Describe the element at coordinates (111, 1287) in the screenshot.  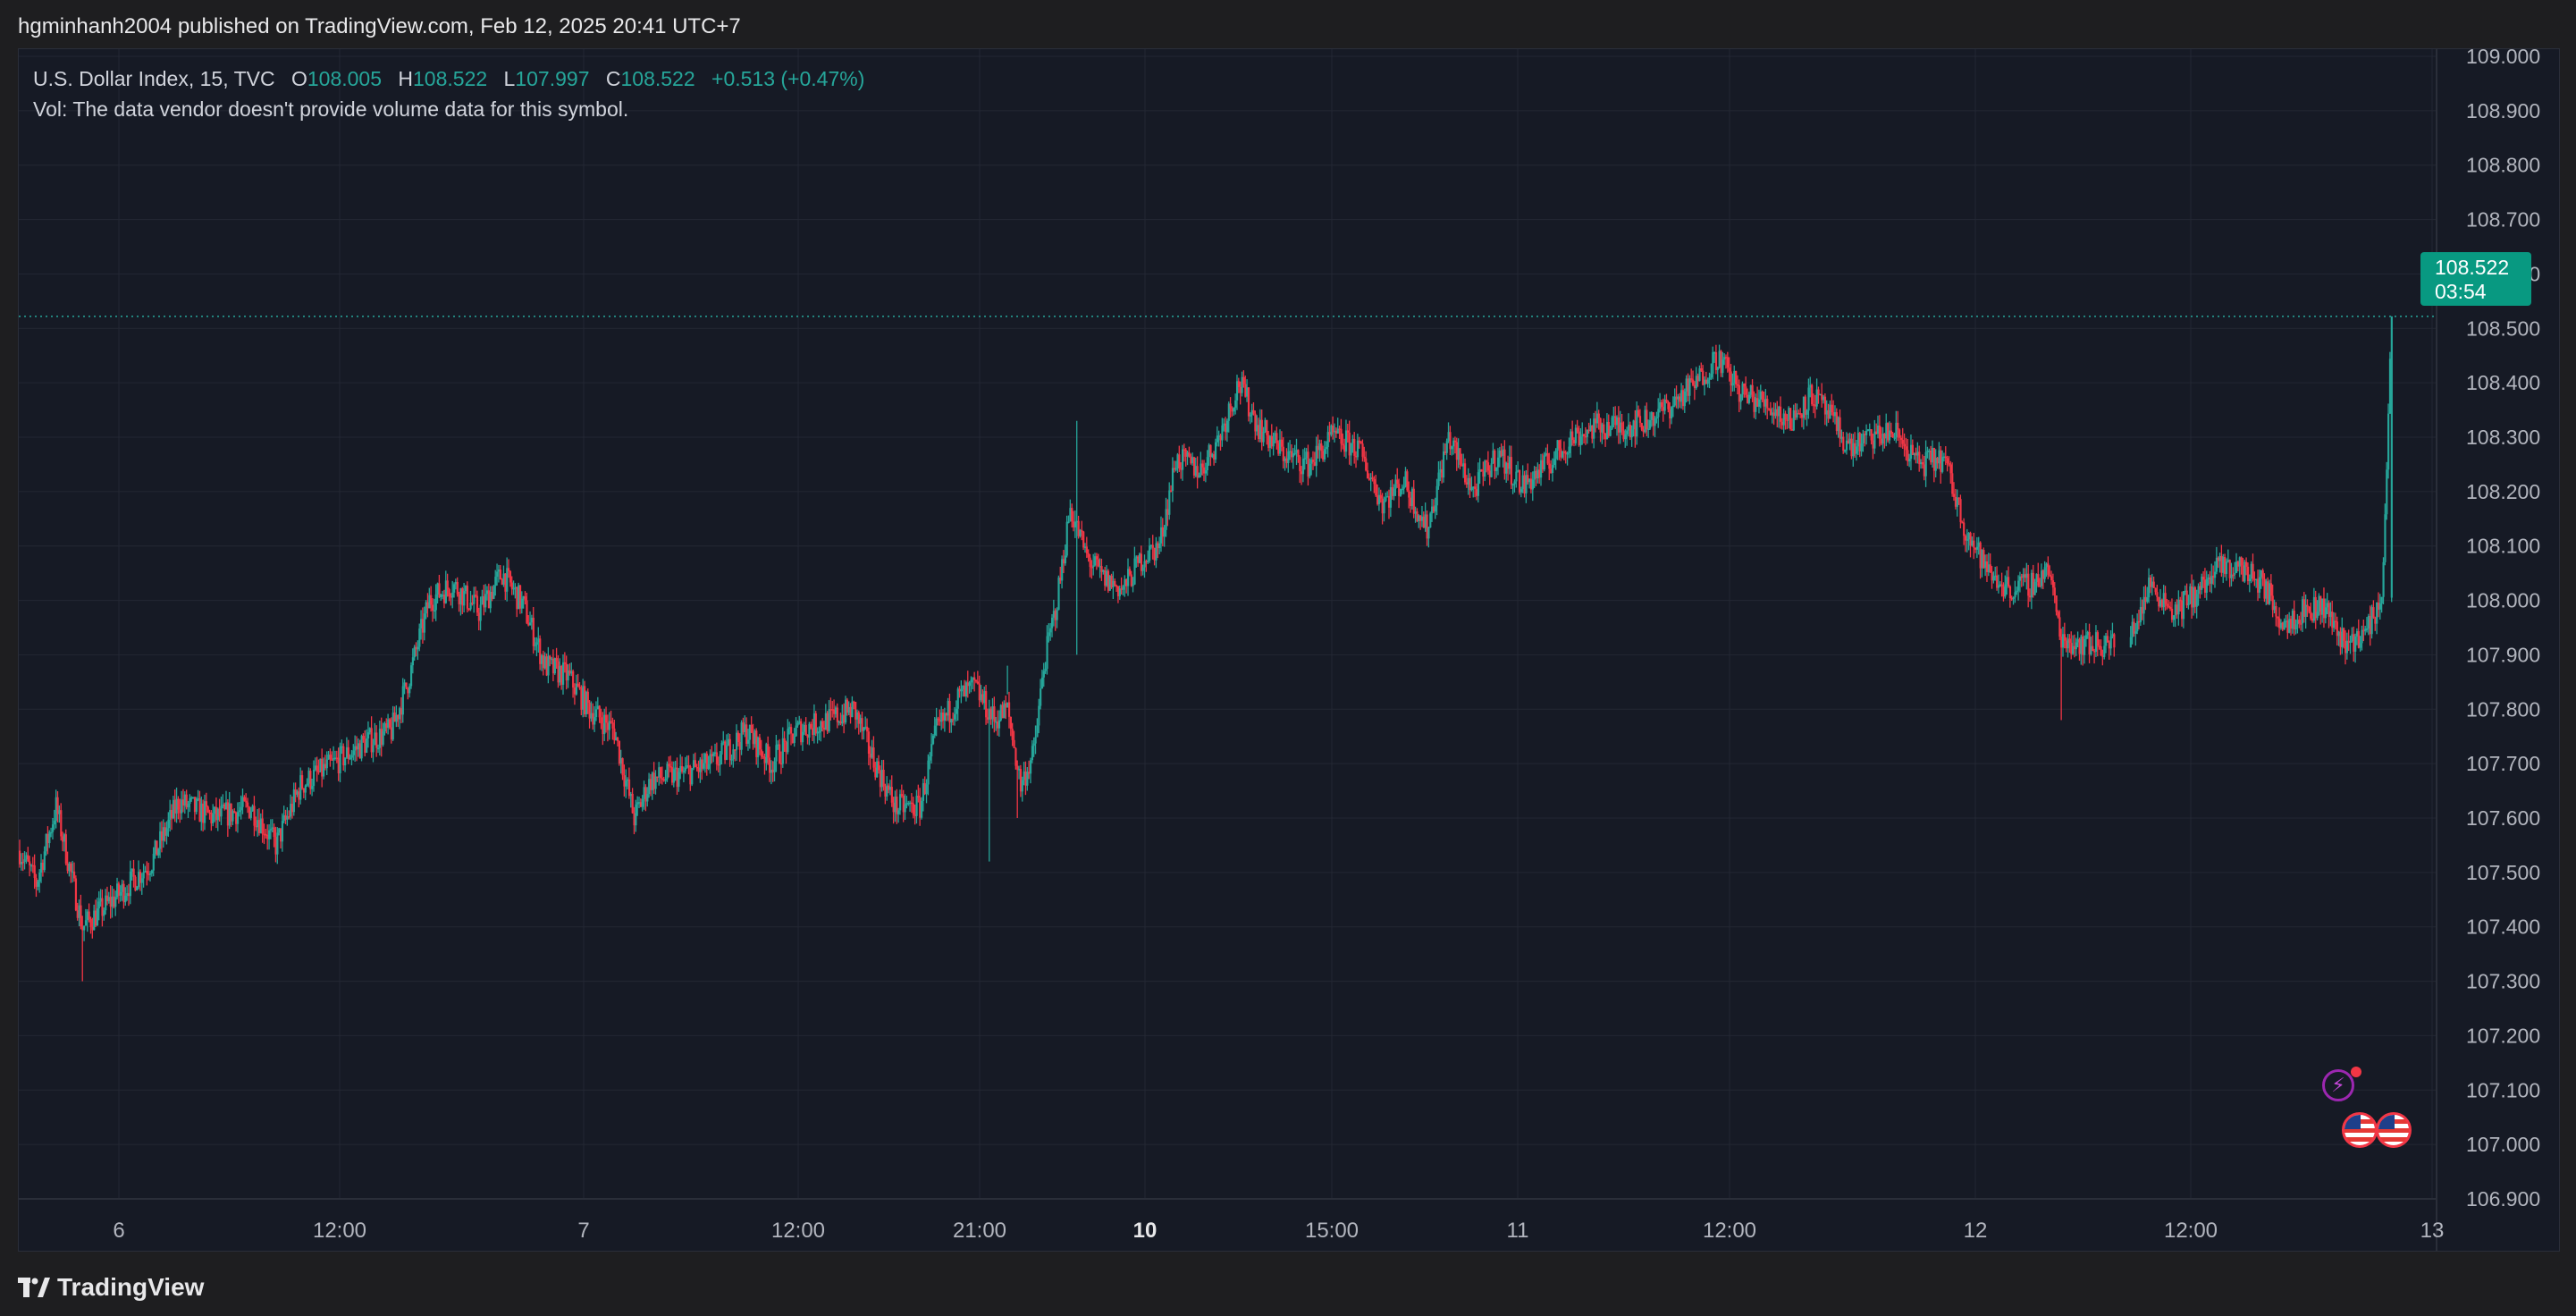
I see `tradingview-logo: TradingView` at that location.